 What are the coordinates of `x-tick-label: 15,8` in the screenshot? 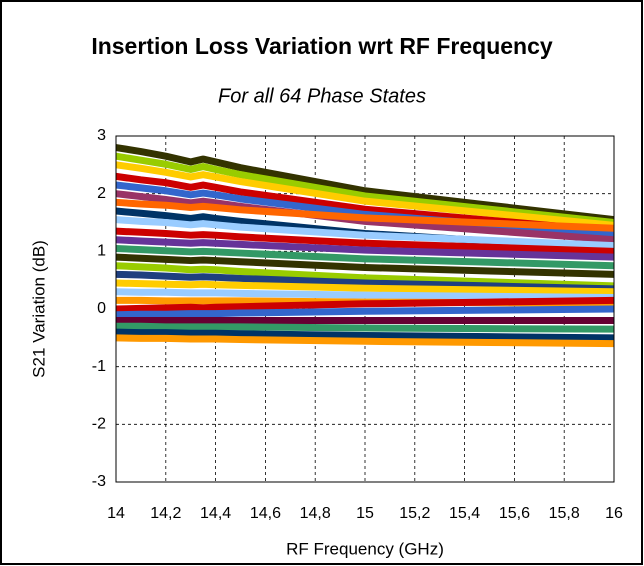 It's located at (564, 513).